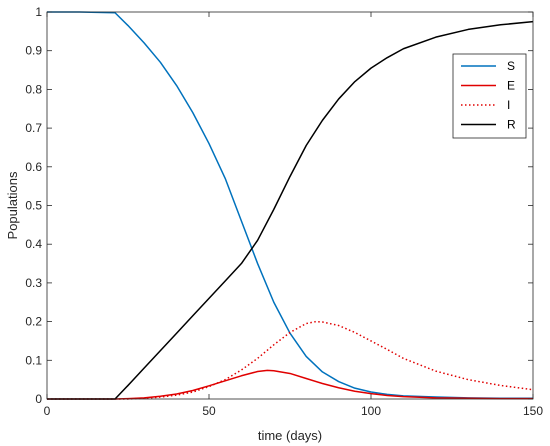  I want to click on x-tick-label: 0, so click(47, 411).